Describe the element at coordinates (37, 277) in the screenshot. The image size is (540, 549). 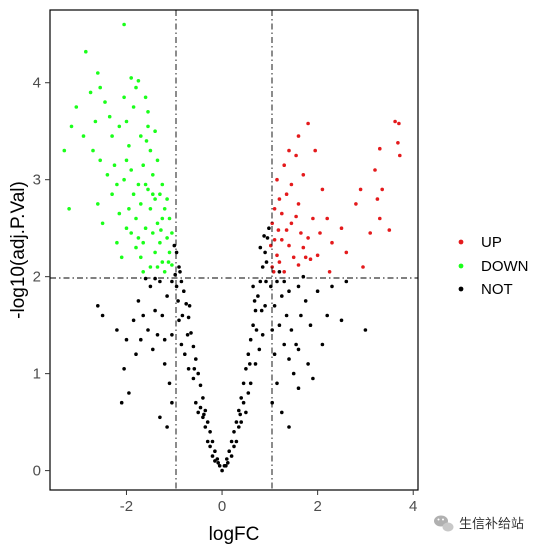
I see `y-tick-label: 2` at that location.